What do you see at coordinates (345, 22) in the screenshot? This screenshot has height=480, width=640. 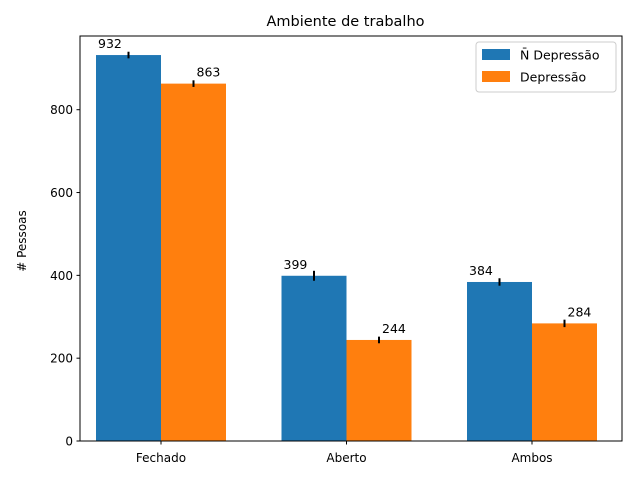 I see `chart-title: Ambiente de trabalho` at bounding box center [345, 22].